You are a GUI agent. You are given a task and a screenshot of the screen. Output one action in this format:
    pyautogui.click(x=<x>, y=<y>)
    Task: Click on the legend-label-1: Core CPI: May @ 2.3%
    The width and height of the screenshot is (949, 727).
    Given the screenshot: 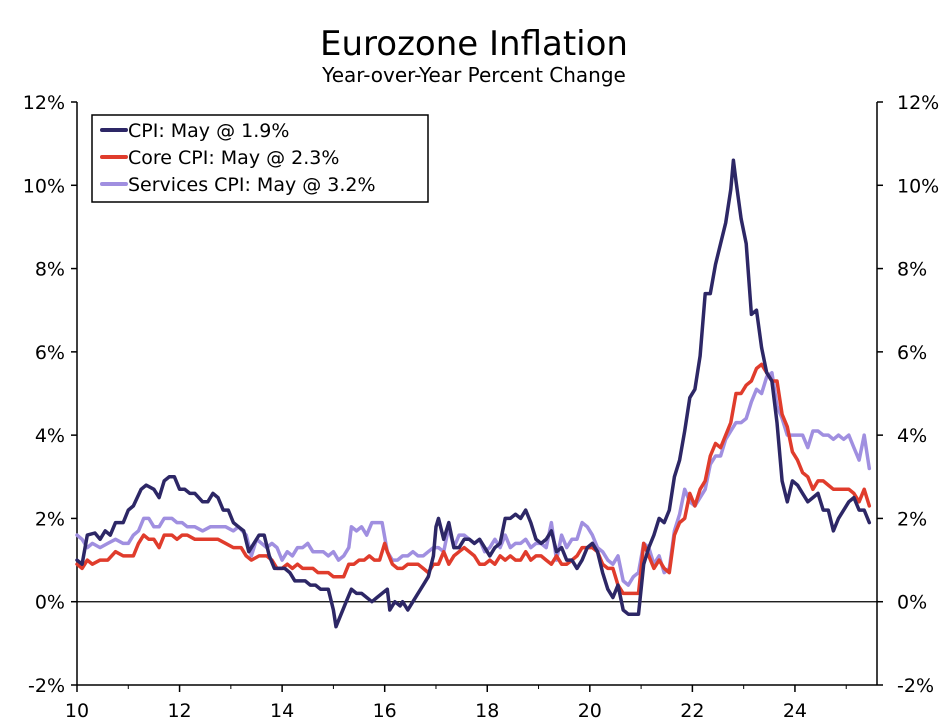 What is the action you would take?
    pyautogui.click(x=233, y=158)
    